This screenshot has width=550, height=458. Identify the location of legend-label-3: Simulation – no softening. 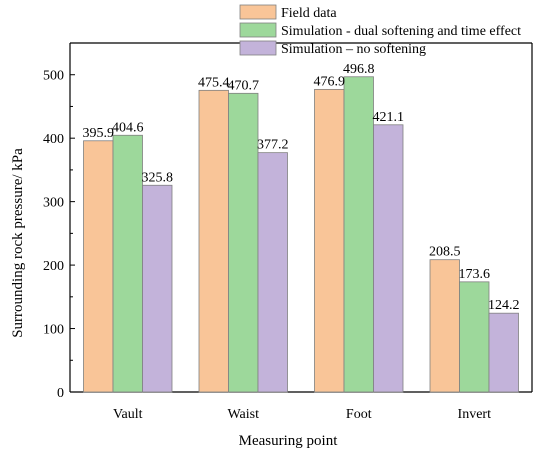
(353, 49).